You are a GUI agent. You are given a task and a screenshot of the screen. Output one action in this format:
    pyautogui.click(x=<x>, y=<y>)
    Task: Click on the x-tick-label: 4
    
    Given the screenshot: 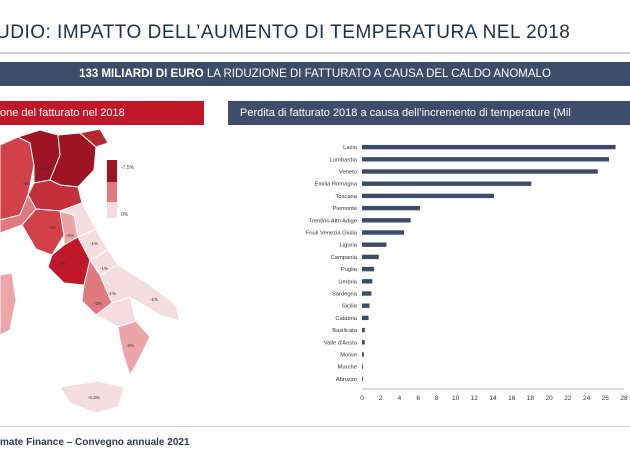 What is the action you would take?
    pyautogui.click(x=400, y=398)
    